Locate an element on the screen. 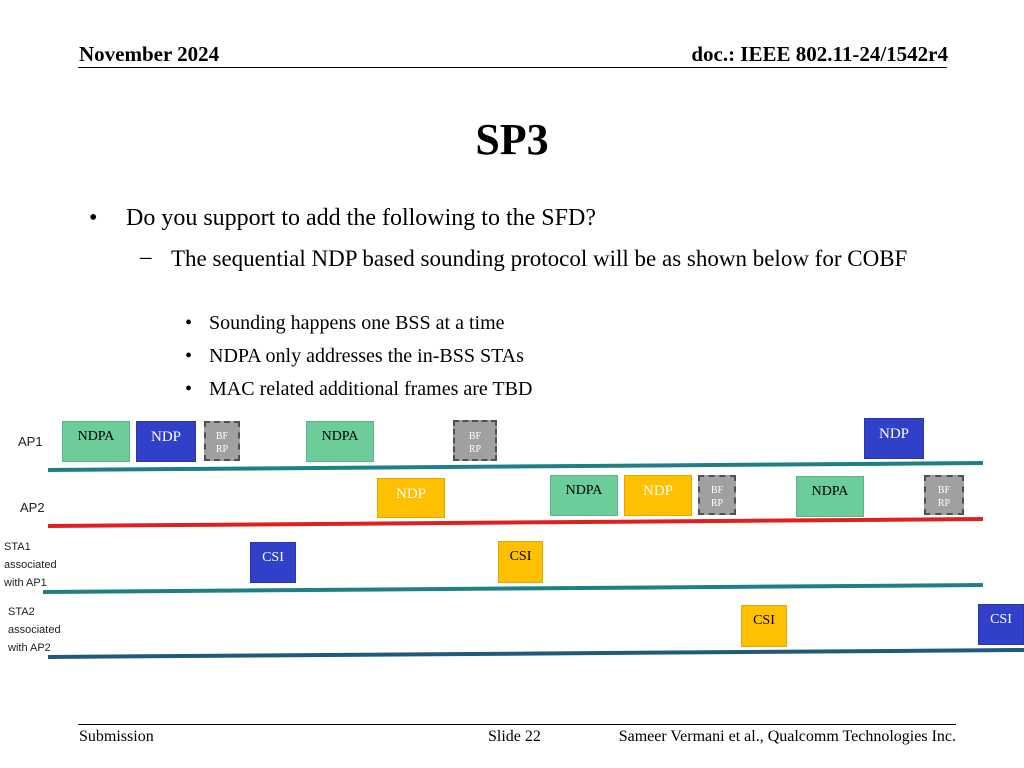  footer-submission: Submission is located at coordinates (116, 736).